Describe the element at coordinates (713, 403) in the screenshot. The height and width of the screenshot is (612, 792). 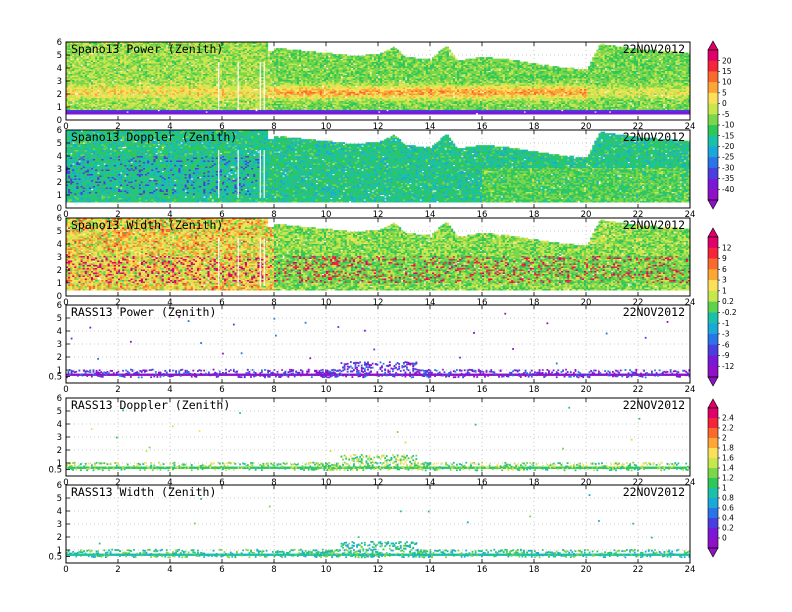
I see `colorbar-top-arrow` at that location.